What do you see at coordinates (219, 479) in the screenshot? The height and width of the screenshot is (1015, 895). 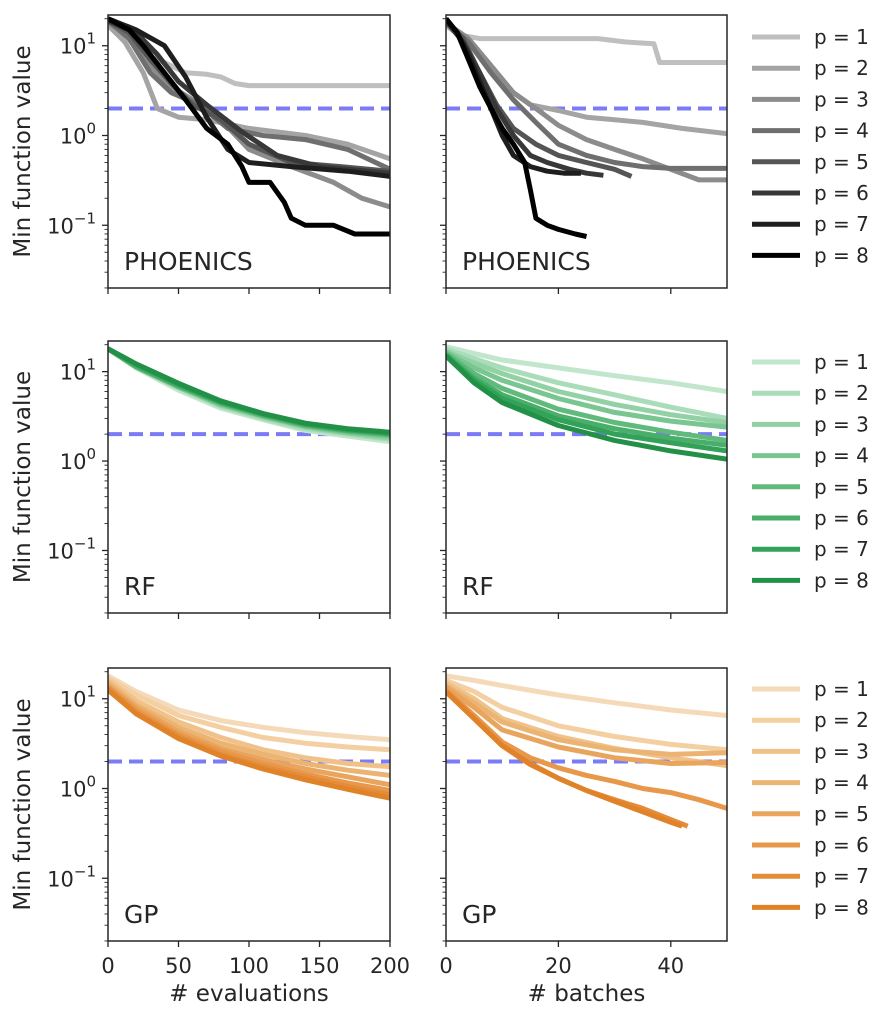 I see `panel-rf-evaluations: 10⁻¹ 10⁰ 10¹ RF` at bounding box center [219, 479].